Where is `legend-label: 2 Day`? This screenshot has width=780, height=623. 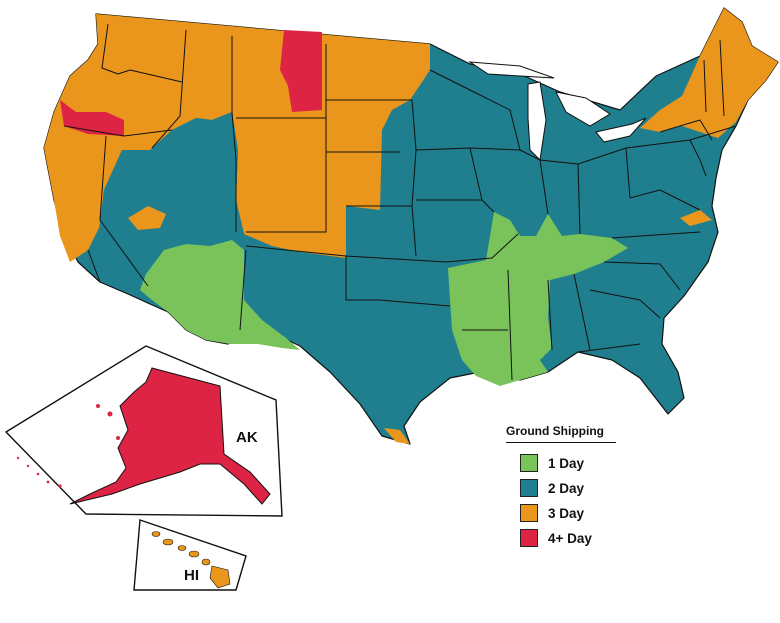 legend-label: 2 Day is located at coordinates (566, 488).